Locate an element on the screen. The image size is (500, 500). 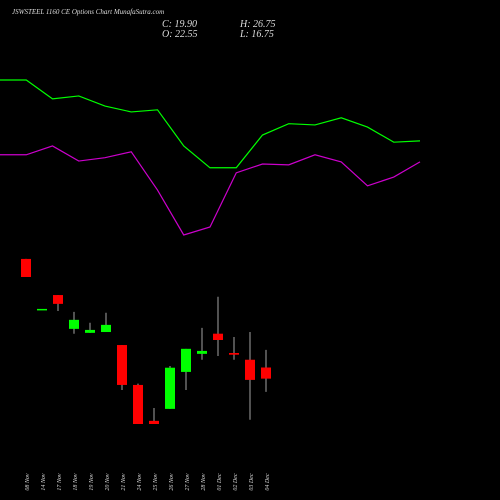
ohlc-low: L: 16.75 is located at coordinates (256, 34).